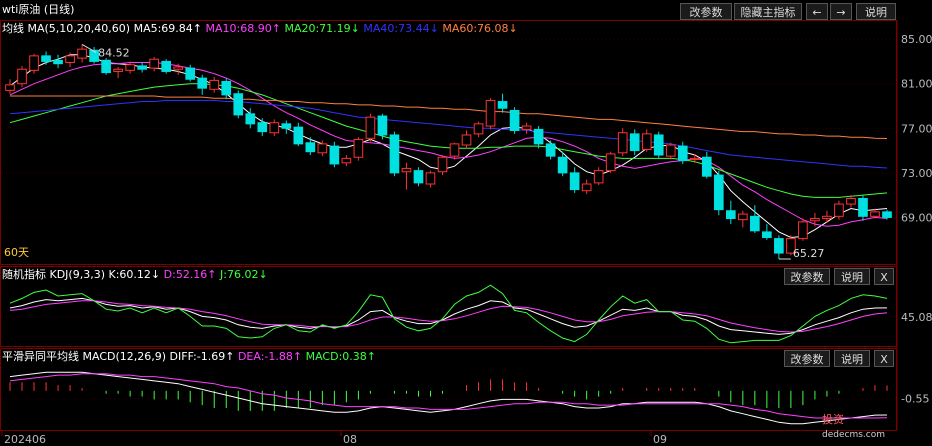  Describe the element at coordinates (79, 28) in the screenshot. I see `ma-legend-params: MA(5,10,20,40,60)` at that location.